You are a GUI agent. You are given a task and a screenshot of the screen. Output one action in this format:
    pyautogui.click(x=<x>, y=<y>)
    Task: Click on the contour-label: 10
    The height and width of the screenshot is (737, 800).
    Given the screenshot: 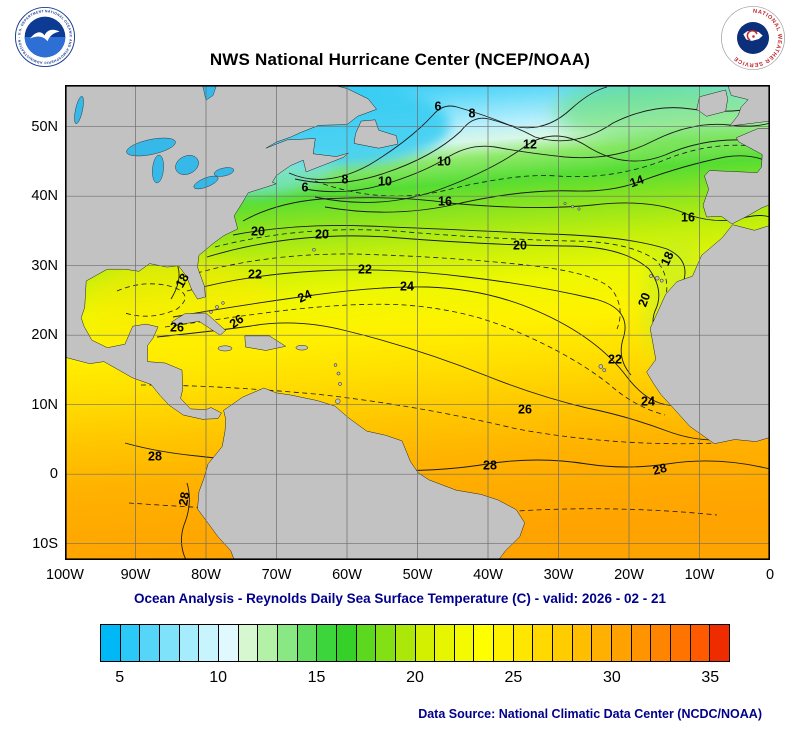 What is the action you would take?
    pyautogui.click(x=444, y=161)
    